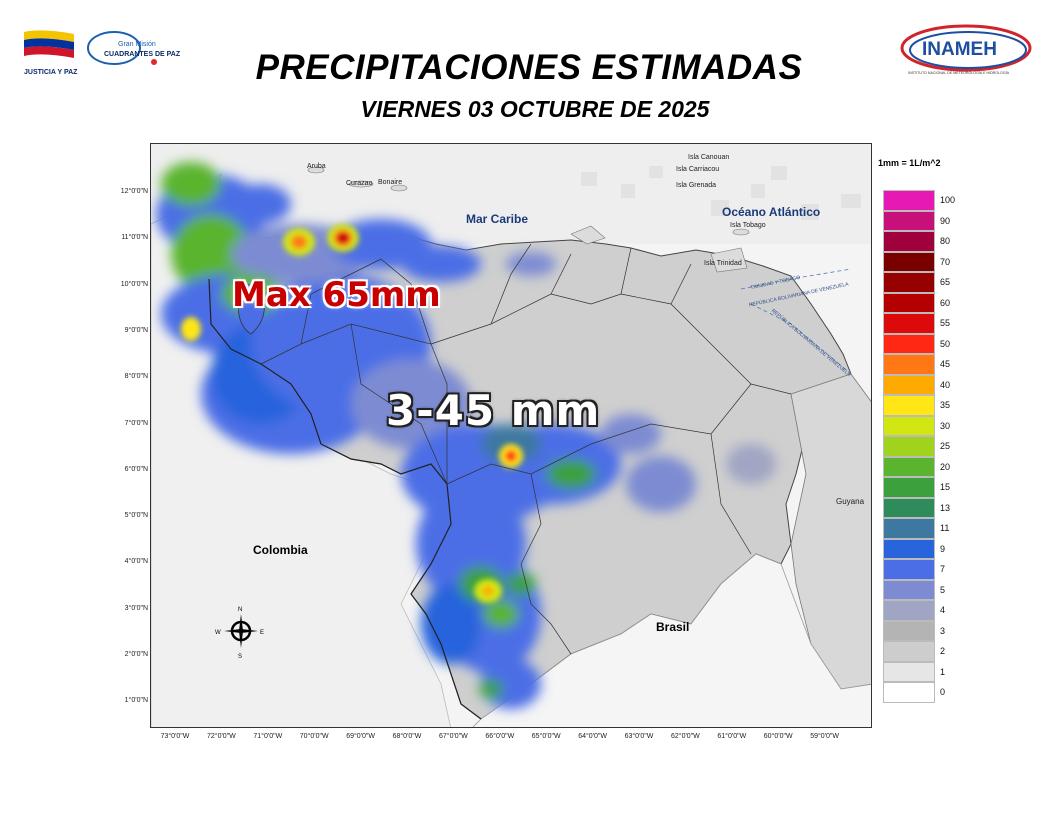  What do you see at coordinates (945, 220) in the screenshot?
I see `legend-value: 90` at bounding box center [945, 220].